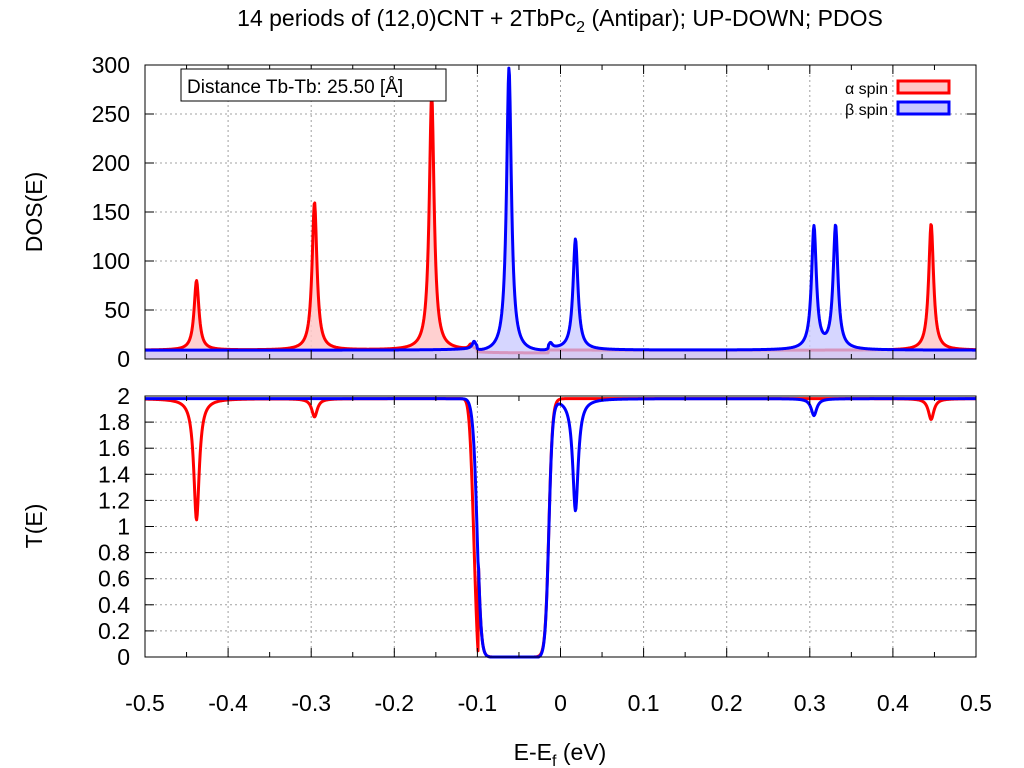 The width and height of the screenshot is (1024, 768). I want to click on y-tick-label: 1.2, so click(114, 500).